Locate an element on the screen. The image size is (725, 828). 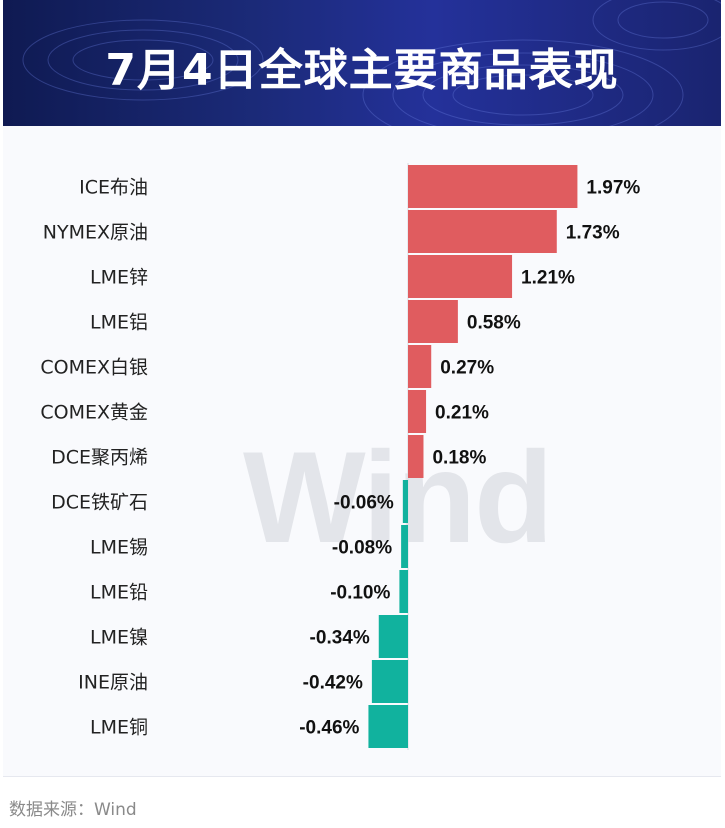
category-label: LME锌 is located at coordinates (119, 278).